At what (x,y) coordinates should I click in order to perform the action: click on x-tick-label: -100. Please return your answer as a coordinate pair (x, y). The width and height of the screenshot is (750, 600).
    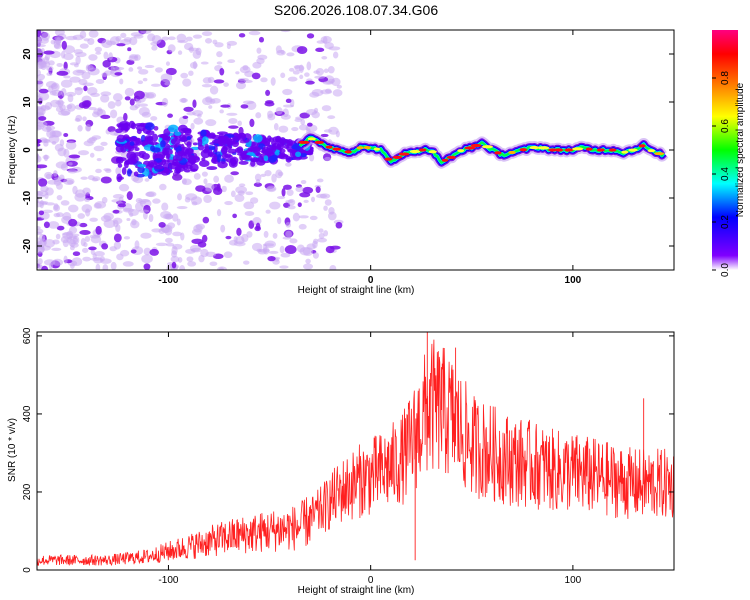
    Looking at the image, I should click on (168, 280).